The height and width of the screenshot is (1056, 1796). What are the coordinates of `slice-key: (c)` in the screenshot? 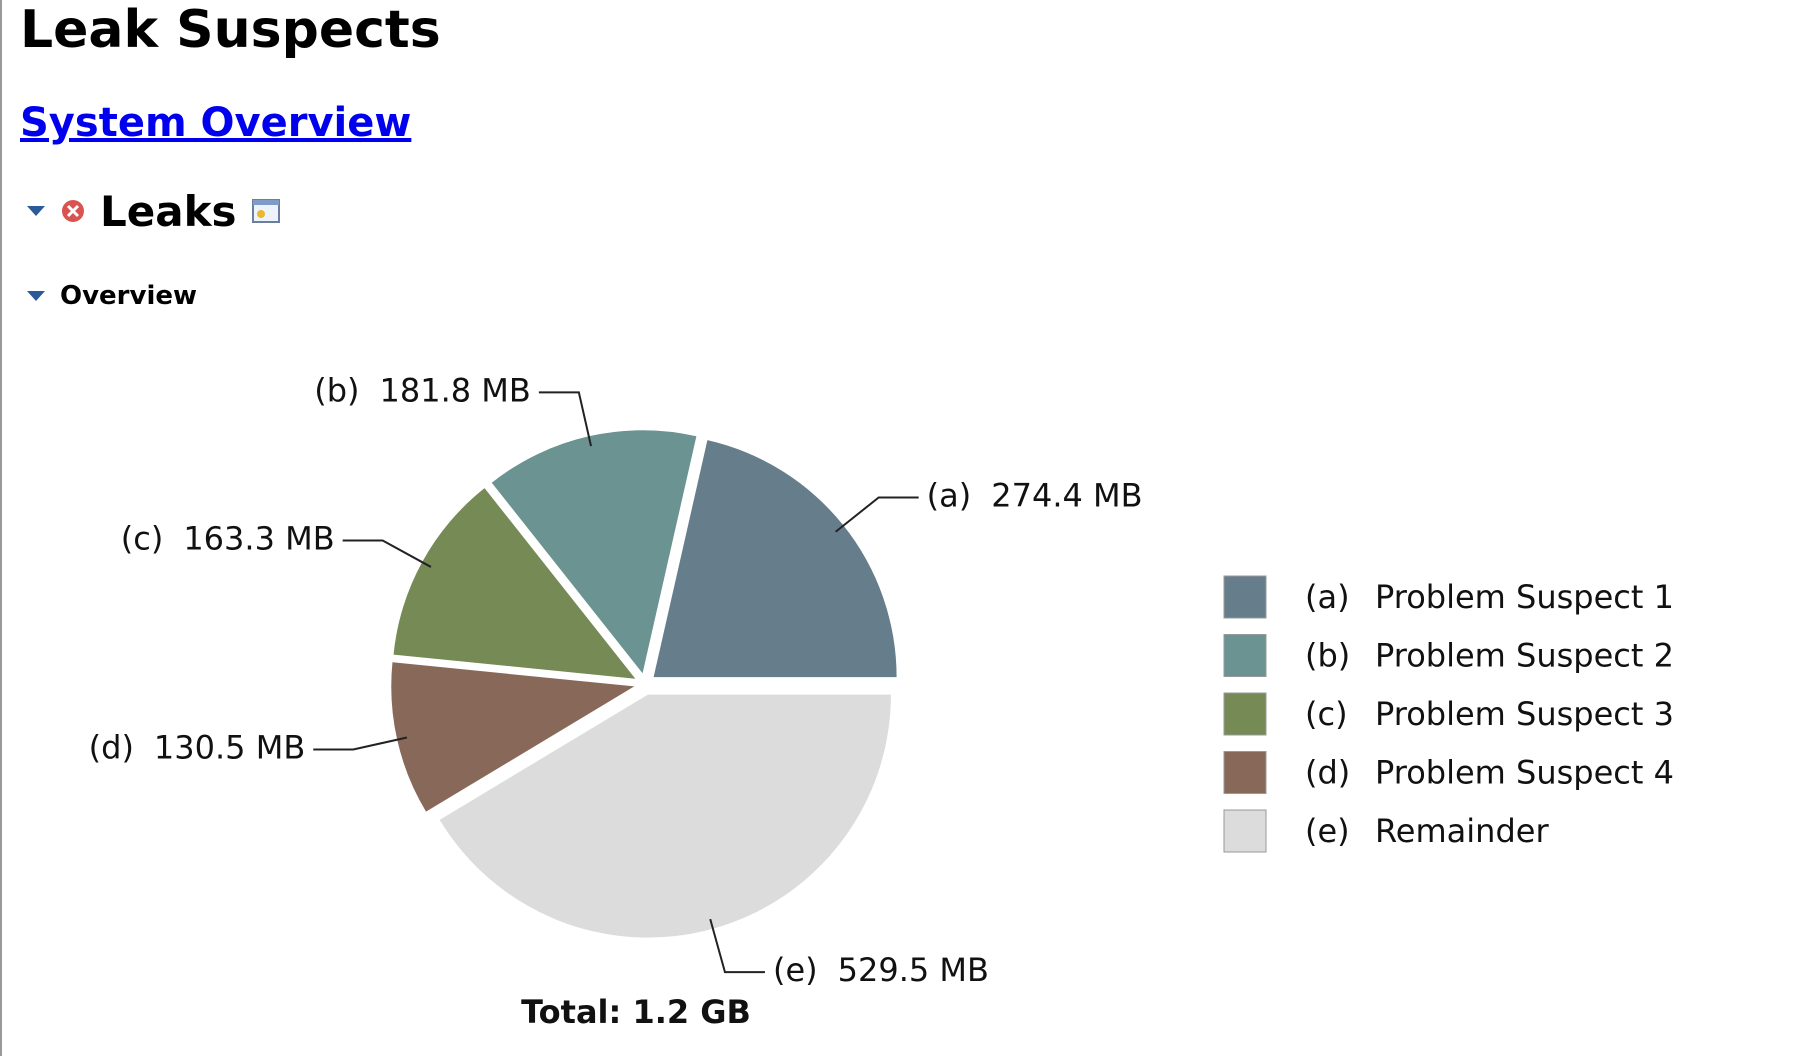 It's located at (142, 539).